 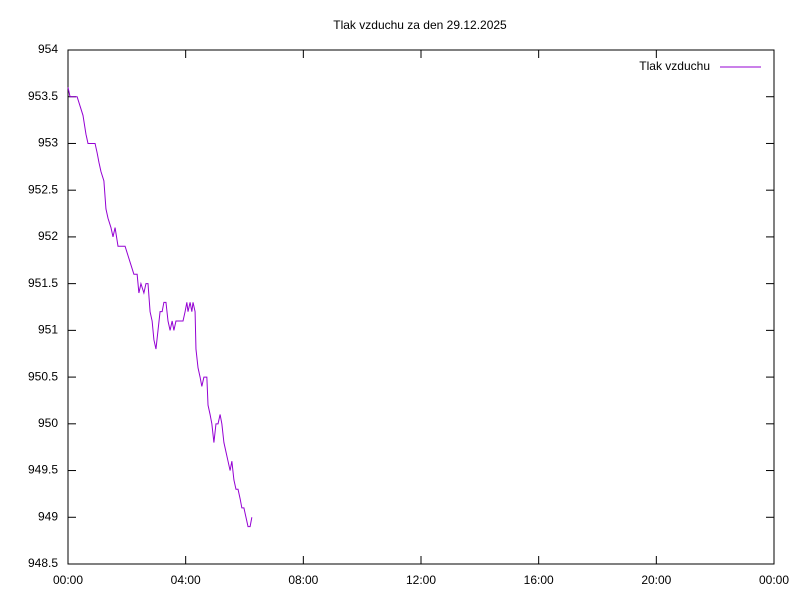 I want to click on y-tick-label: 950, so click(x=48, y=423).